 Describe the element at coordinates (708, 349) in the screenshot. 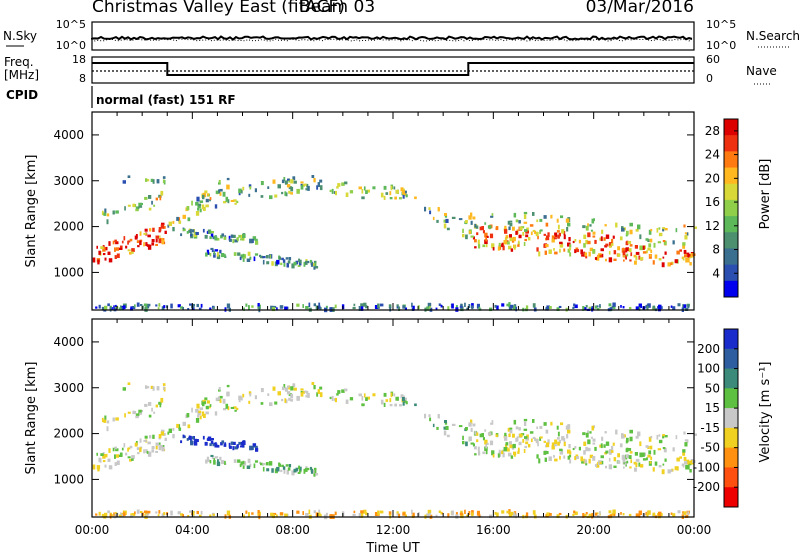

I see `colorbar-tick-label: 200` at that location.